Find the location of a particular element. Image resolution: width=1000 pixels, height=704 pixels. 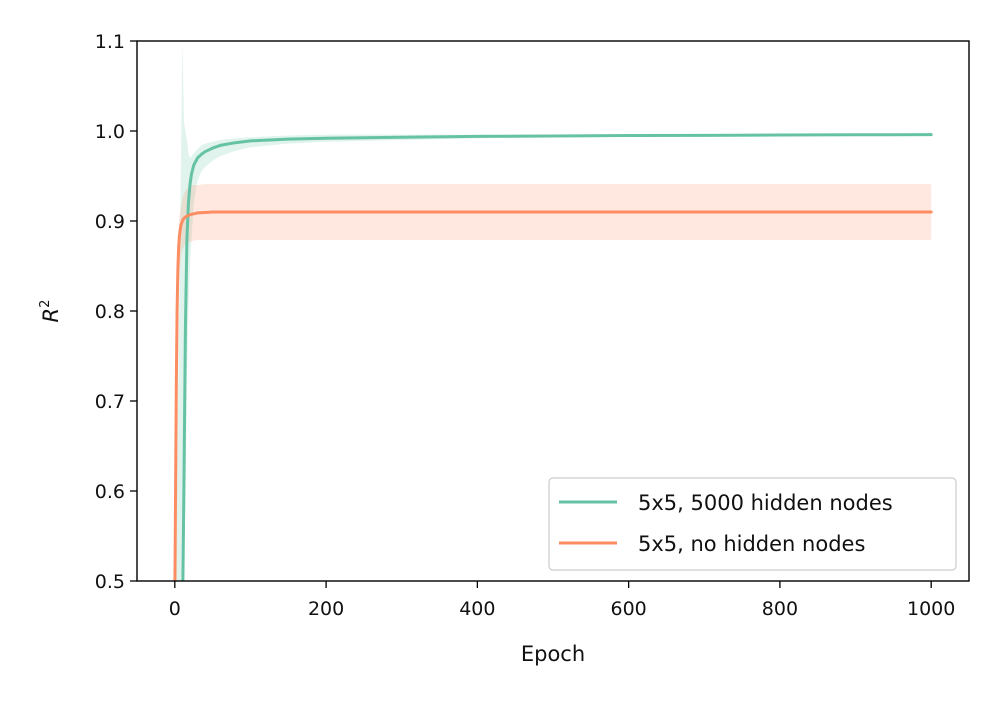

y-tick-label: 1.0 is located at coordinates (110, 132).